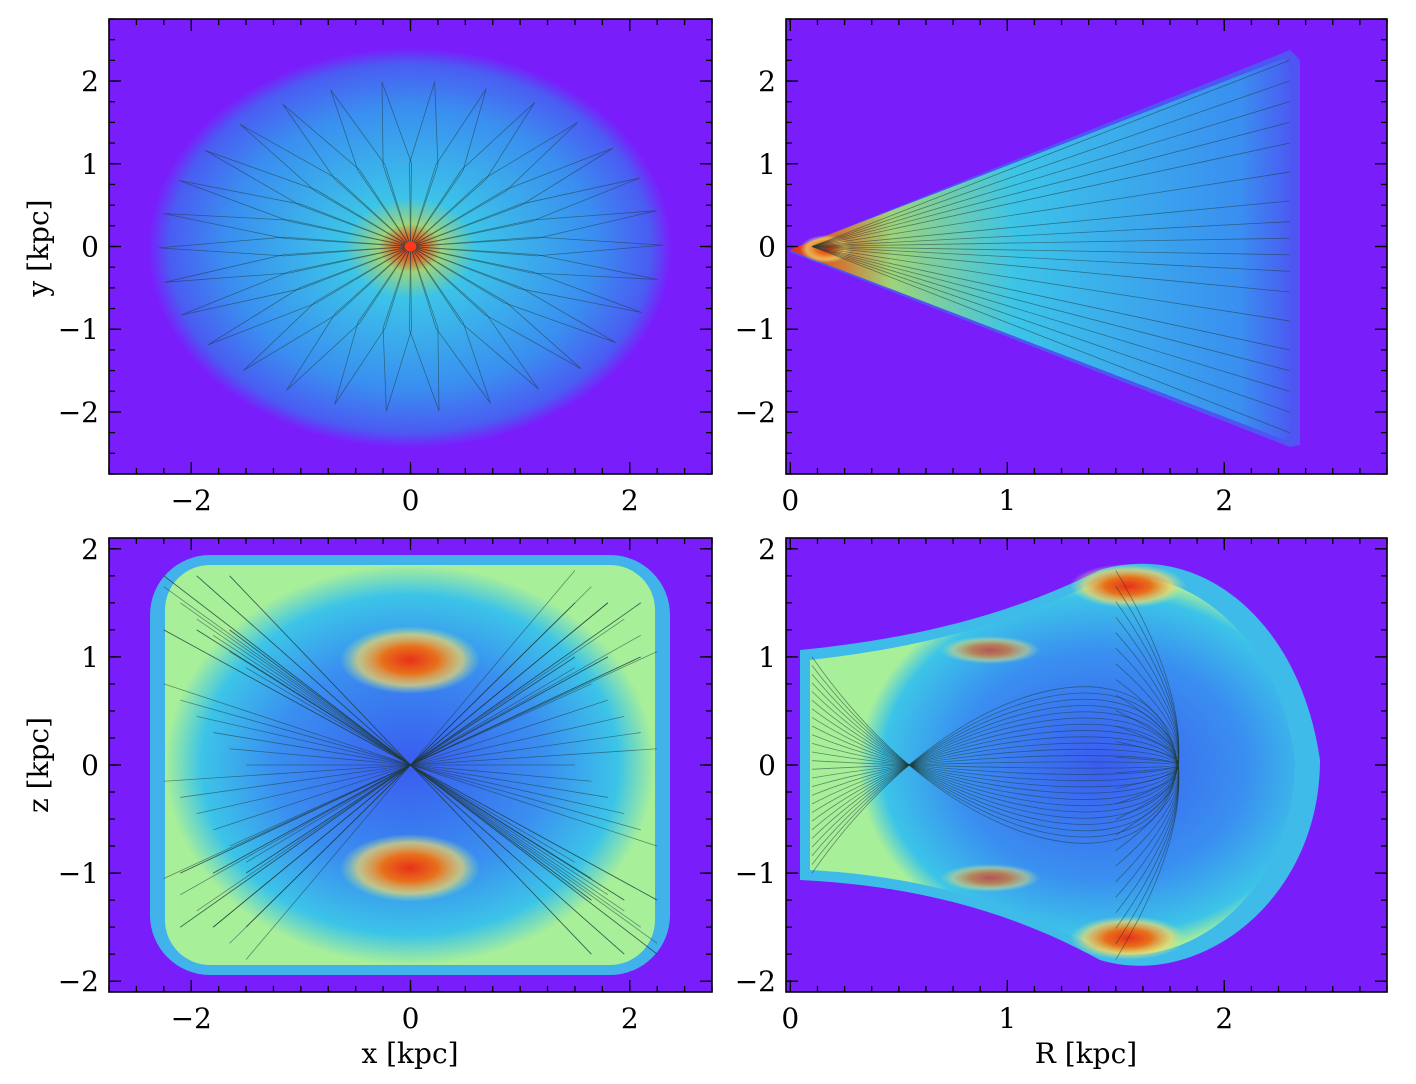 Image resolution: width=1416 pixels, height=1084 pixels. Describe the element at coordinates (38, 248) in the screenshot. I see `y-axis-title-top: y [kpc]` at that location.